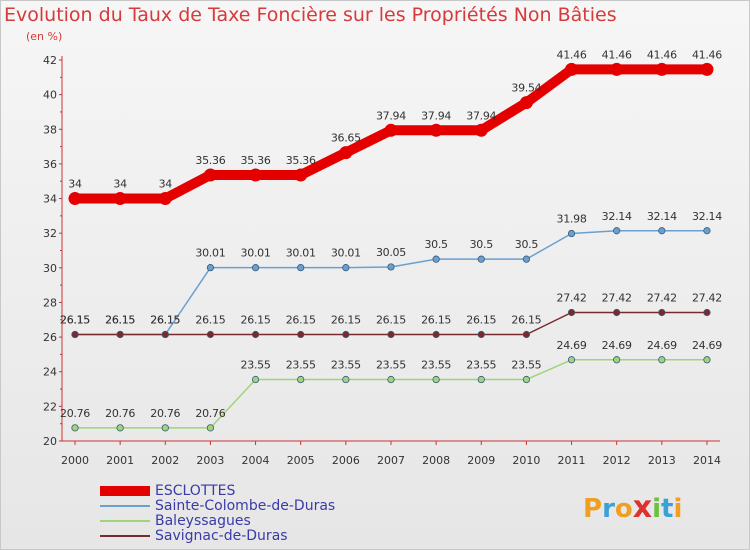  I want to click on legend-label: ESCLOTTES, so click(195, 491).